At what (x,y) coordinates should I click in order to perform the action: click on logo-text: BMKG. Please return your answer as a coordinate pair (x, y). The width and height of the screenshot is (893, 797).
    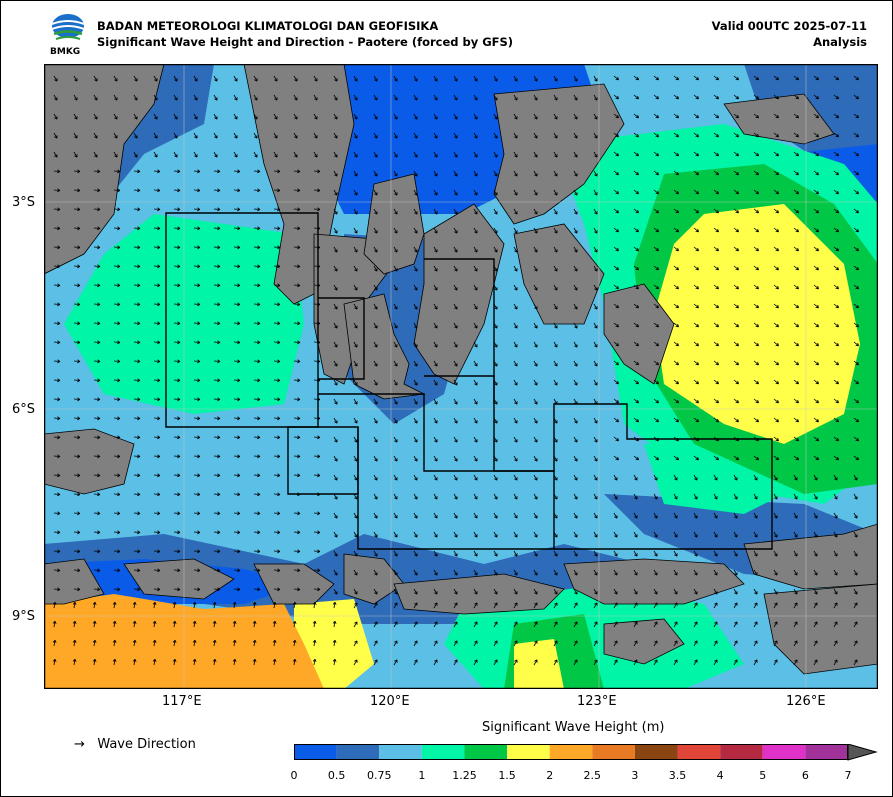
    Looking at the image, I should click on (65, 52).